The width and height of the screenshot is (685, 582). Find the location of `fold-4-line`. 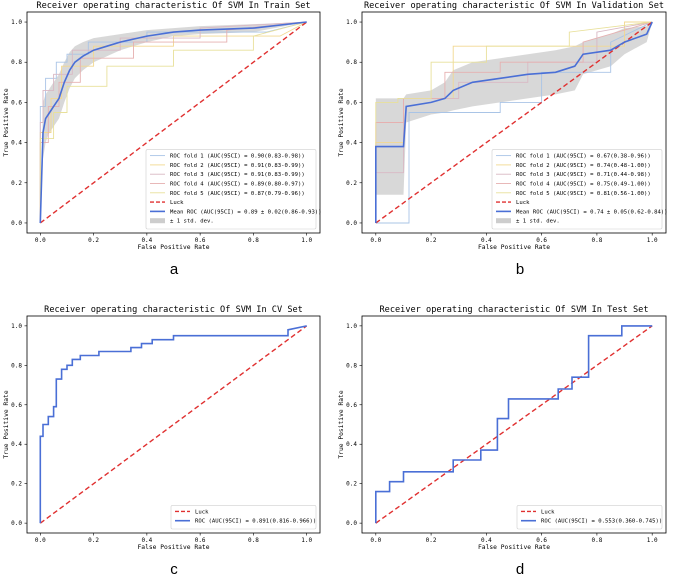

fold-4-line is located at coordinates (173, 122).